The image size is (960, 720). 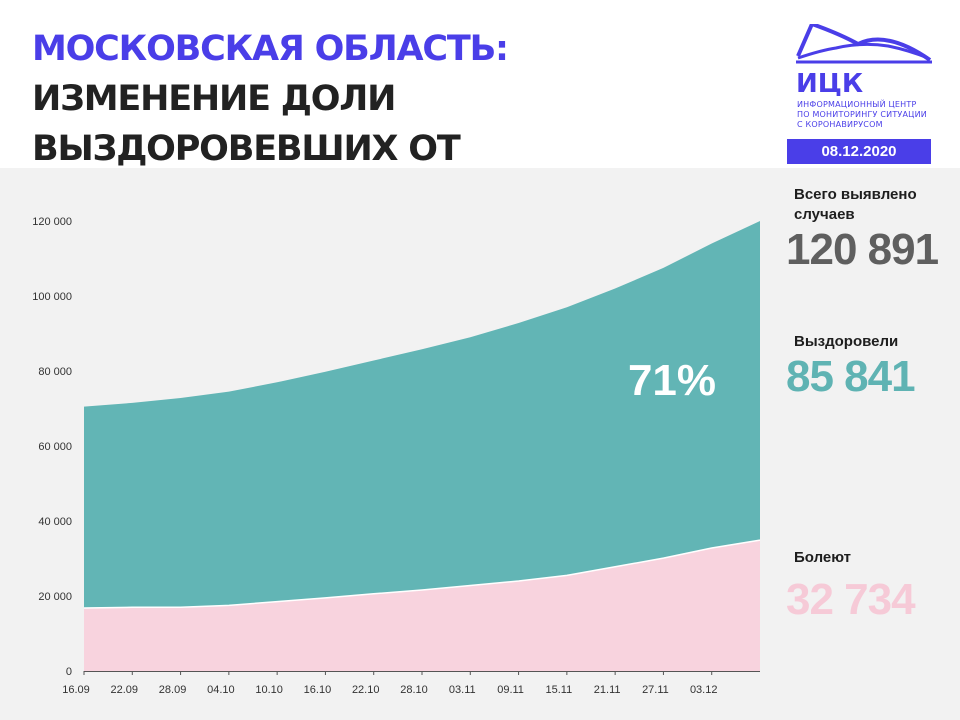 I want to click on x-tick-label: 27.11, so click(x=655, y=690).